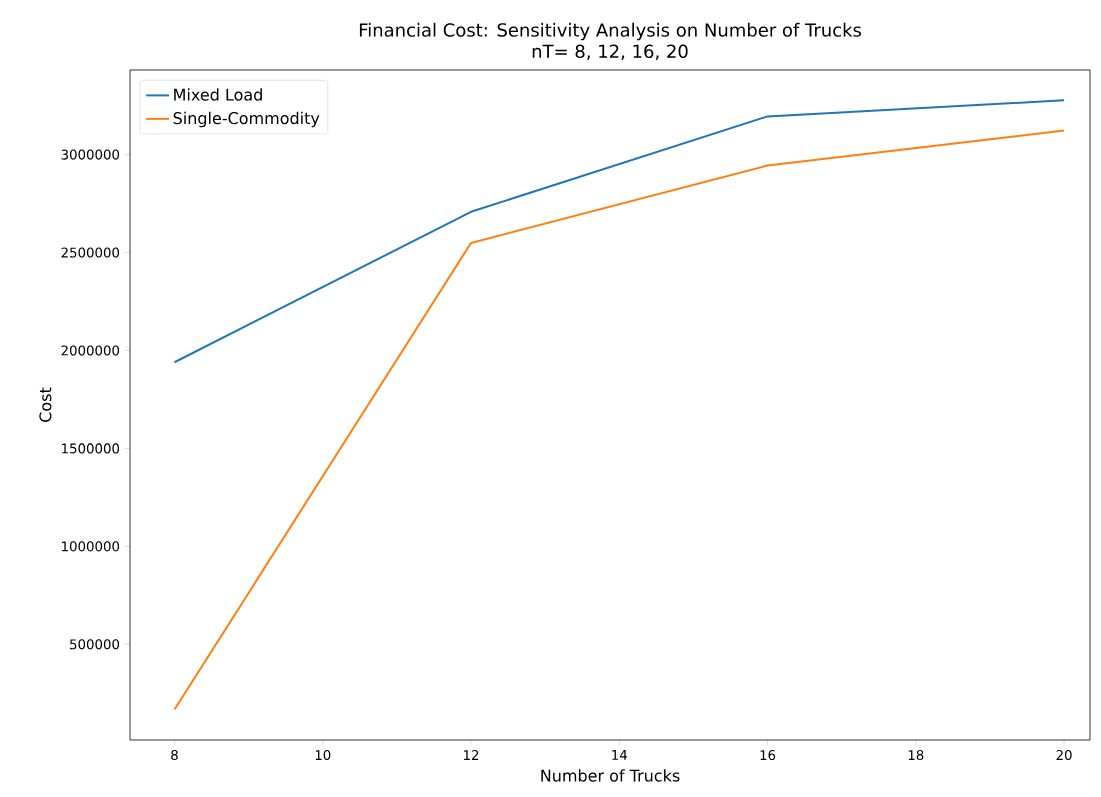 Image resolution: width=1101 pixels, height=797 pixels. Describe the element at coordinates (90, 154) in the screenshot. I see `y-tick-label: 3000000` at that location.